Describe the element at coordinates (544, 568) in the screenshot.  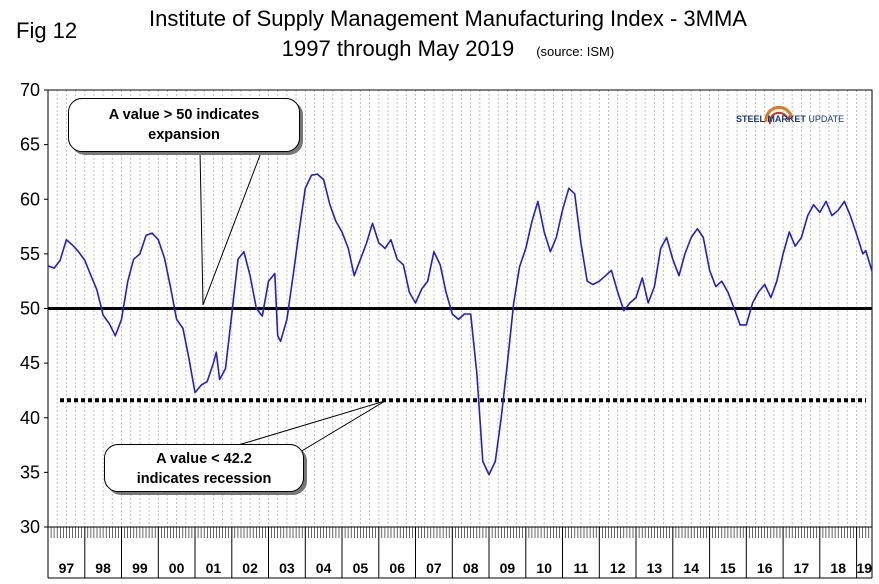
I see `x-category-label: 10` at that location.